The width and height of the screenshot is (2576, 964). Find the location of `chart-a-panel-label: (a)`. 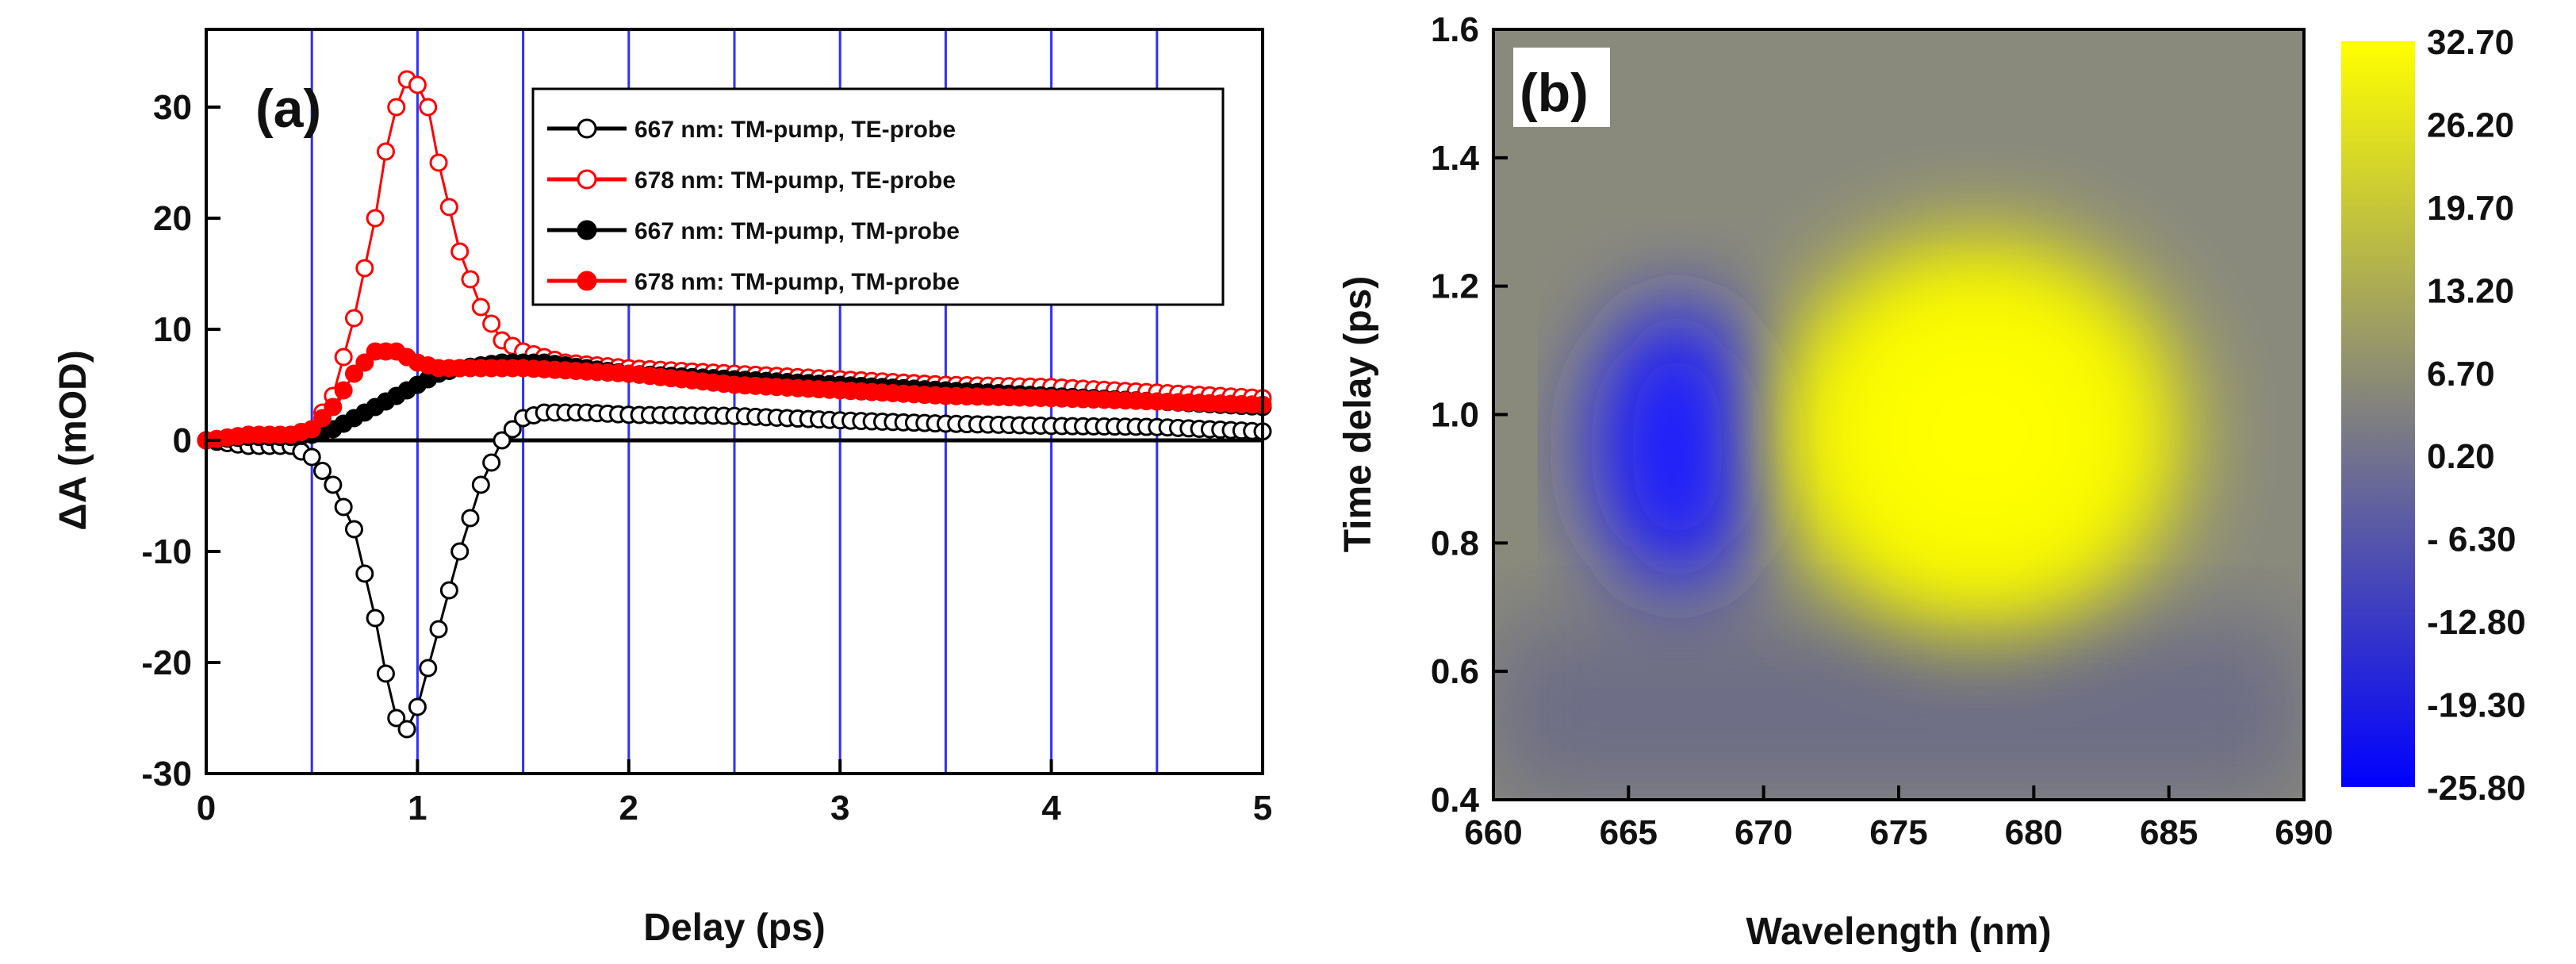

chart-a-panel-label: (a) is located at coordinates (288, 109).